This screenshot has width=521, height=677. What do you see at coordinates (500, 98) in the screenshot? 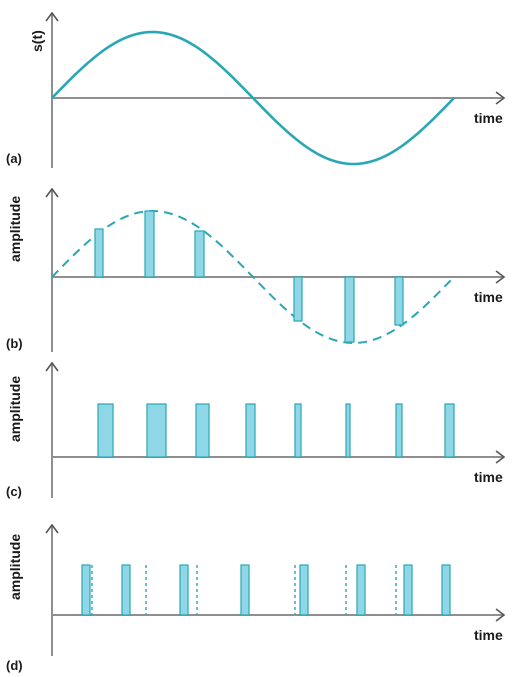
I see `panel-a-x-arrow` at bounding box center [500, 98].